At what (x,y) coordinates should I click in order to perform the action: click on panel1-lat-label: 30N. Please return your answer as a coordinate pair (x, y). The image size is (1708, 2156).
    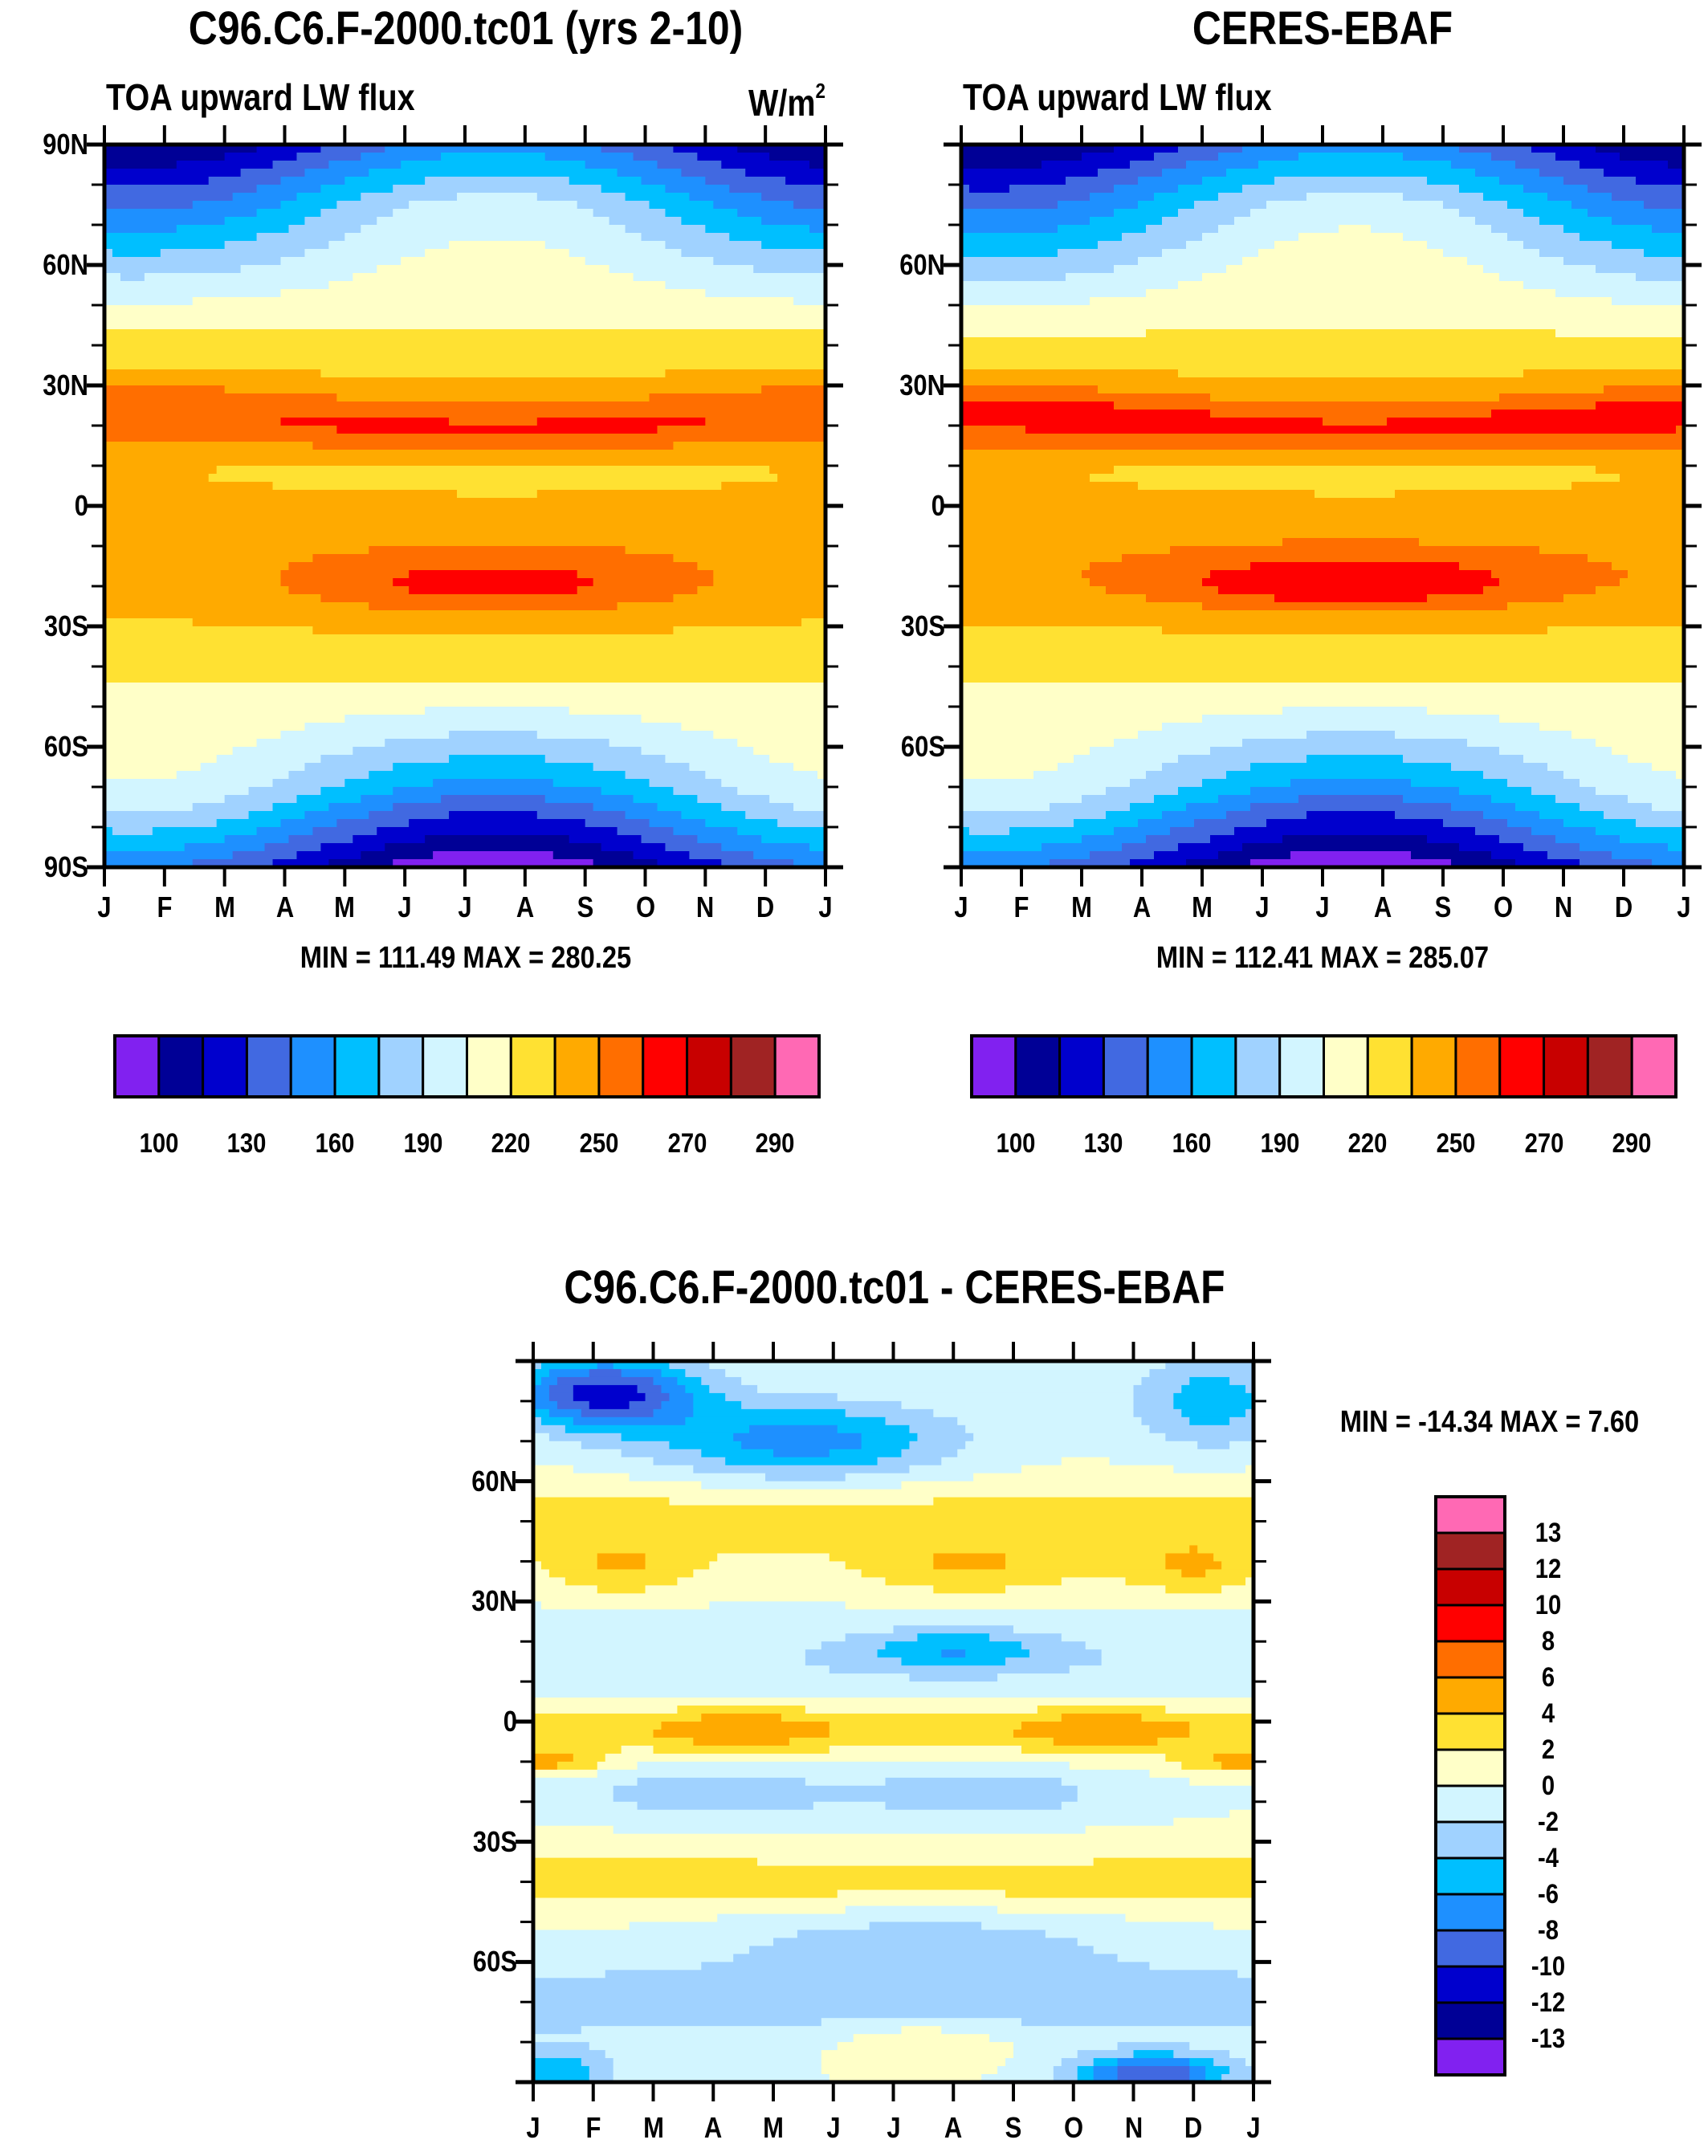
    Looking at the image, I should click on (65, 385).